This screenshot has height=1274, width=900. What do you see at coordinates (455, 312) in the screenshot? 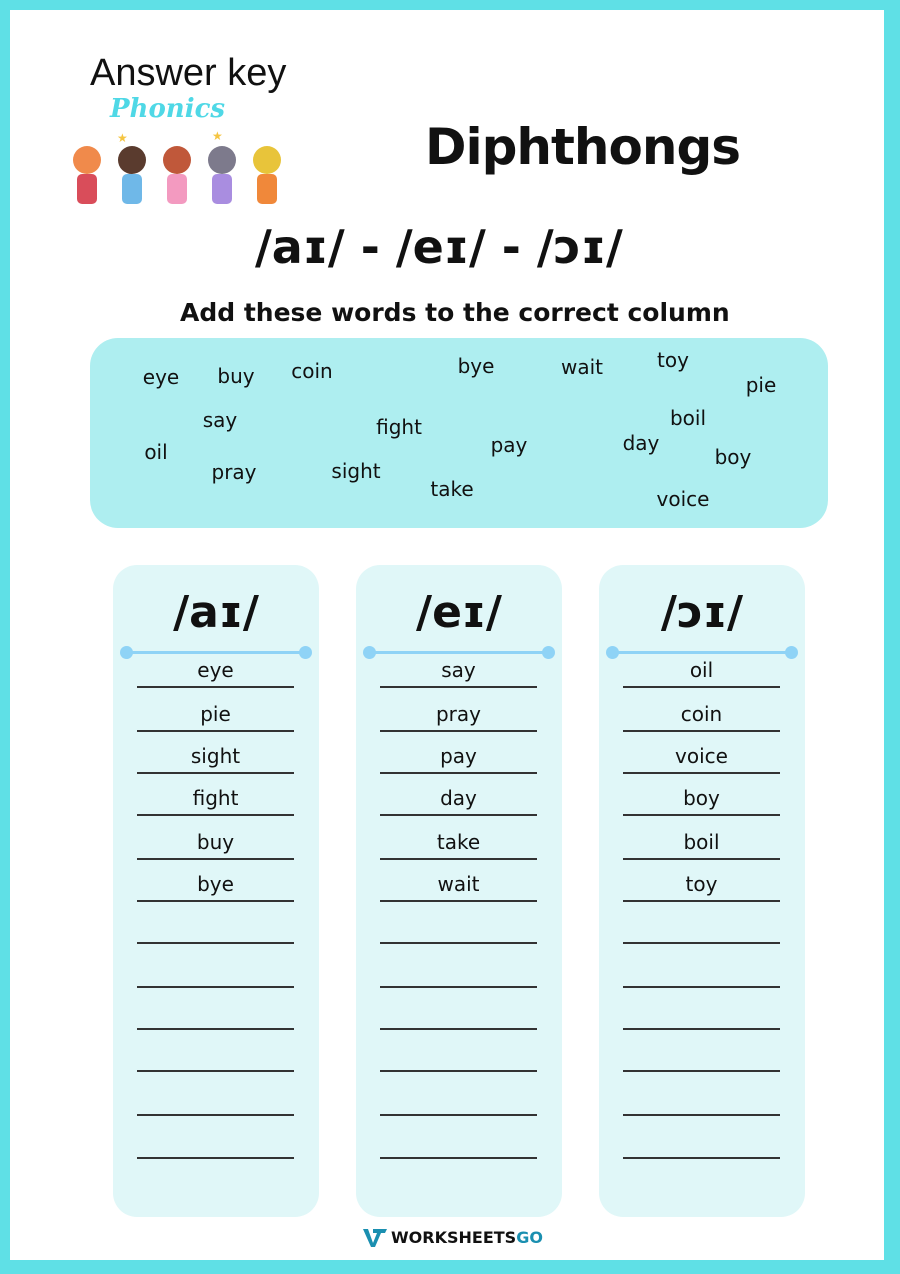
I see `instruction-text: Add these words to the correct column` at bounding box center [455, 312].